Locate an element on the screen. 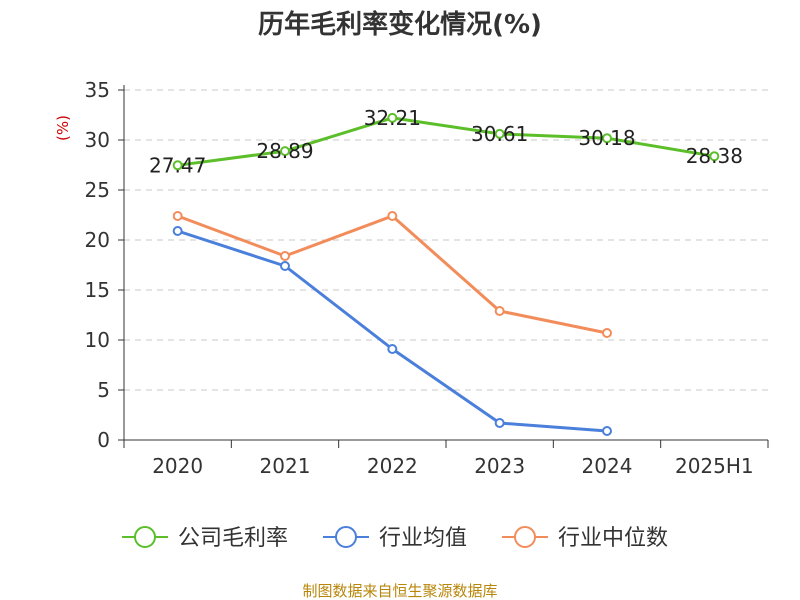  legend: 公司毛利率 行业均值 行业中位数 is located at coordinates (395, 538).